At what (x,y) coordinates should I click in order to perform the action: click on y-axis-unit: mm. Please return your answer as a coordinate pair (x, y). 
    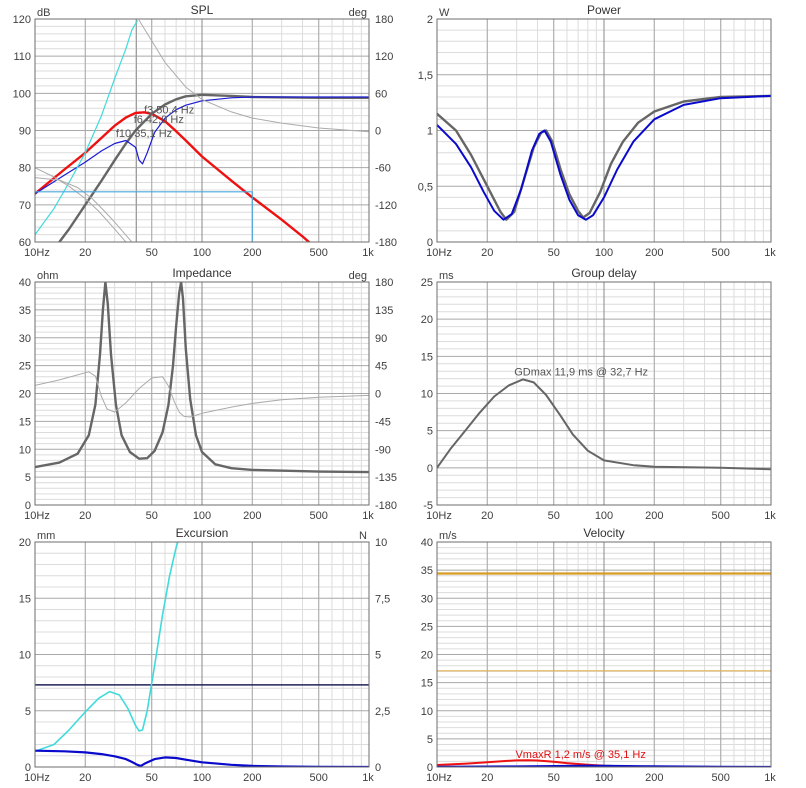
    Looking at the image, I should click on (46, 536).